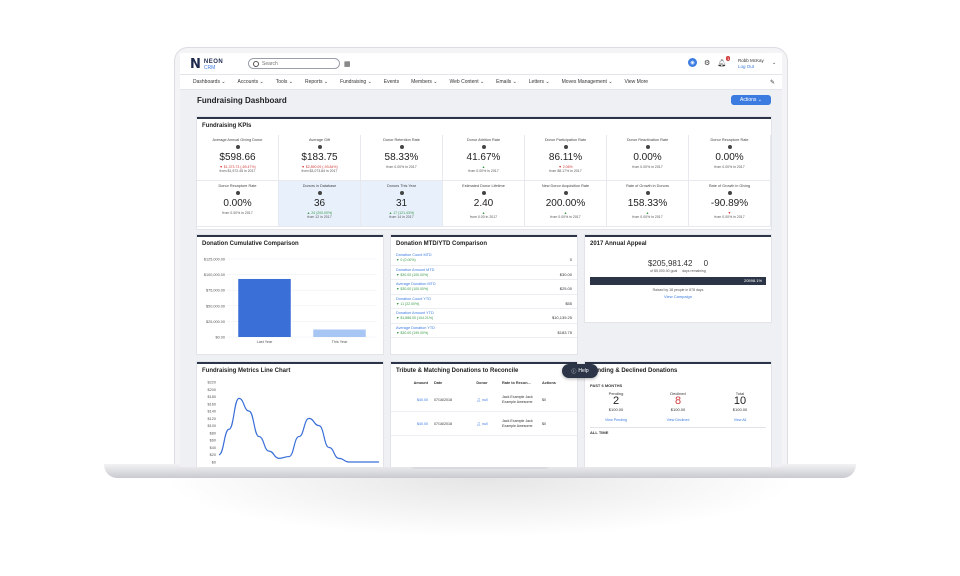 The width and height of the screenshot is (960, 576). Describe the element at coordinates (391, 82) in the screenshot. I see `nav-events: Events` at that location.